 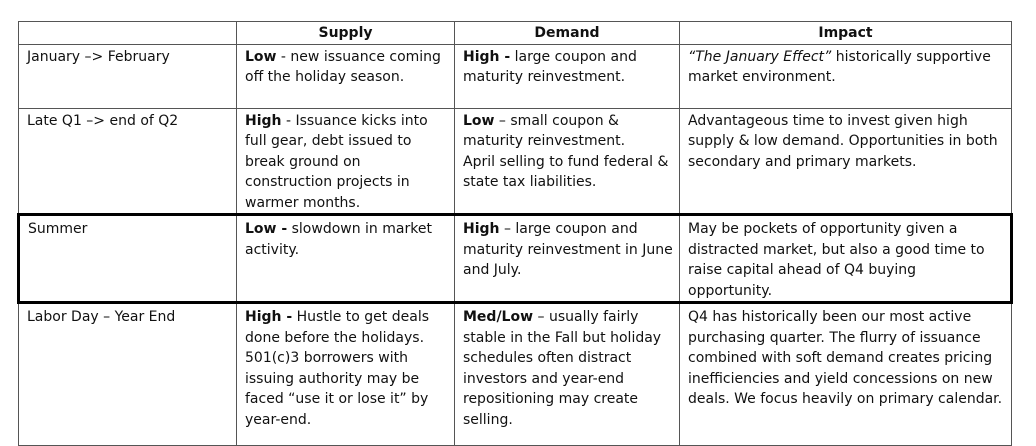 What do you see at coordinates (498, 317) in the screenshot?
I see `demand-level: Med/Low` at bounding box center [498, 317].